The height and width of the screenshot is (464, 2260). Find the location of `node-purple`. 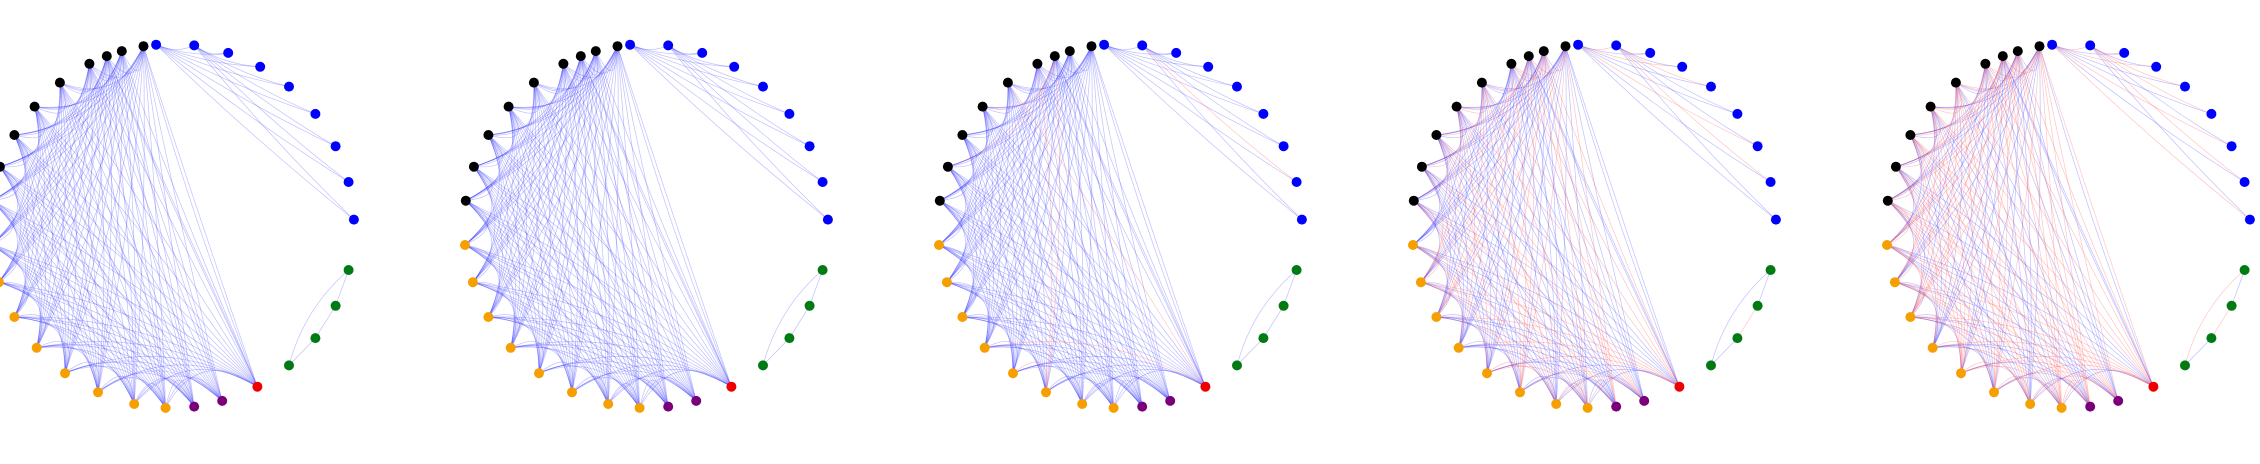

node-purple is located at coordinates (2090, 406).